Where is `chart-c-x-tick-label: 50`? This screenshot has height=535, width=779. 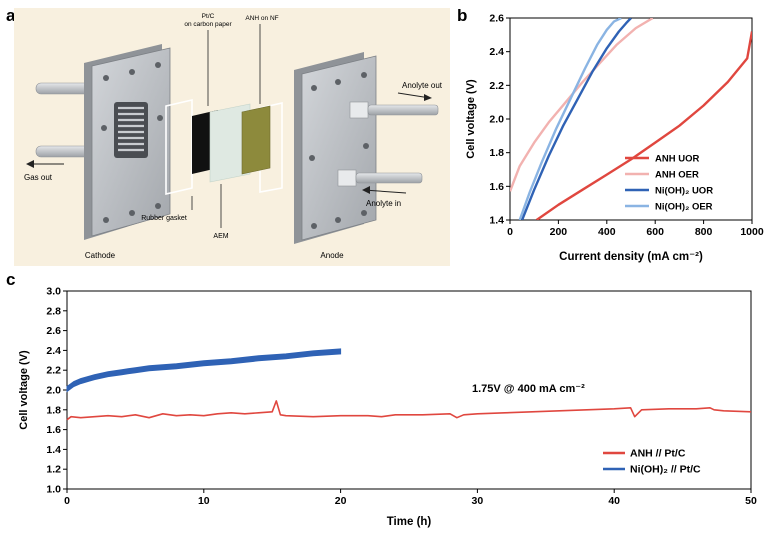
chart-c-x-tick-label: 50 is located at coordinates (751, 501).